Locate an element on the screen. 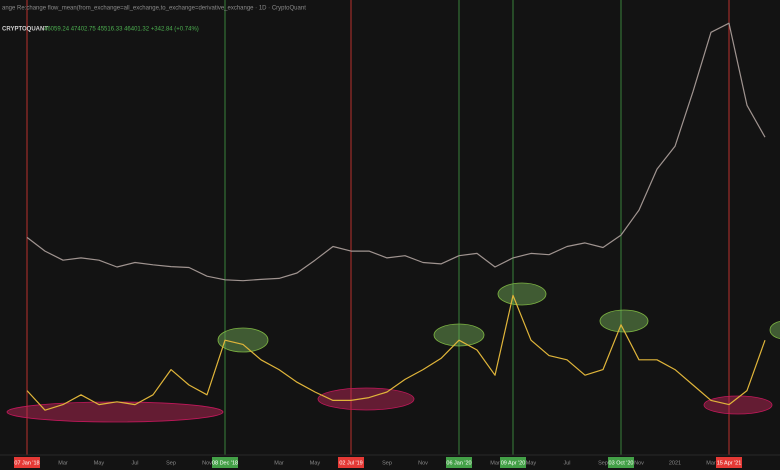 The height and width of the screenshot is (470, 780). marker-label: 03 Oct '20 is located at coordinates (621, 463).